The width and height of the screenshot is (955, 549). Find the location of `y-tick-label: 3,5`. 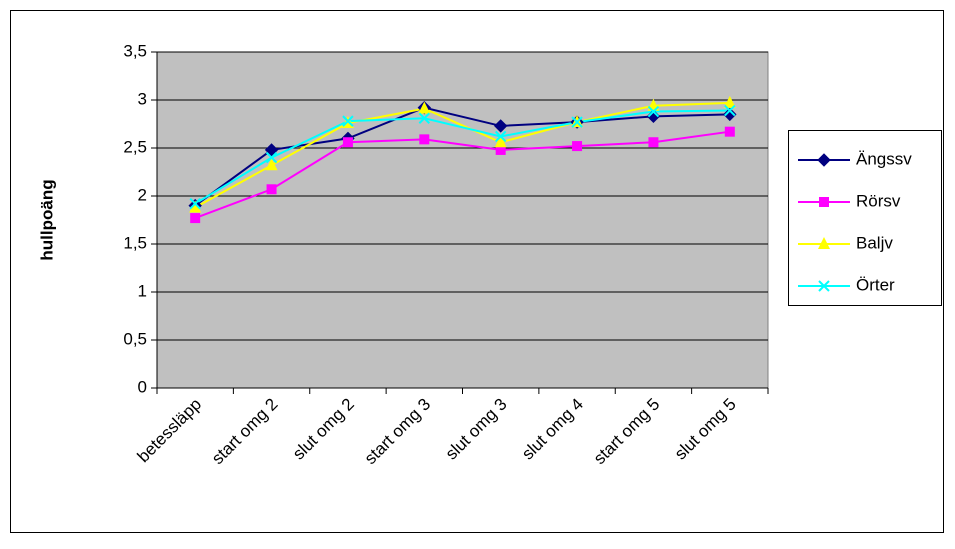

y-tick-label: 3,5 is located at coordinates (135, 50).